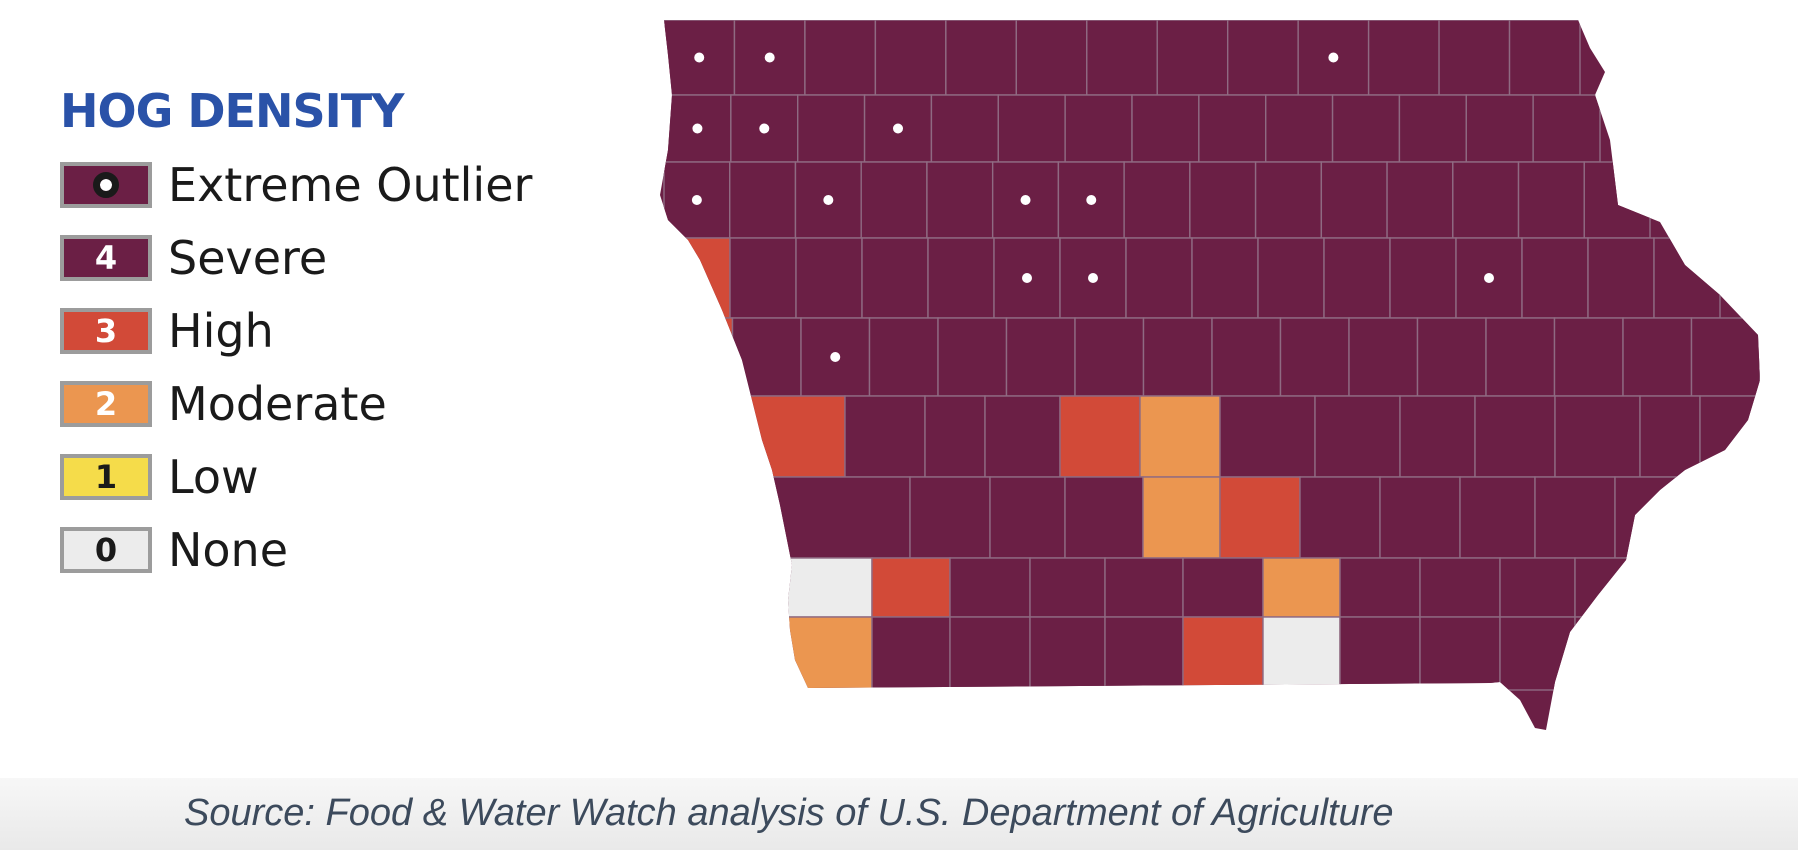  Describe the element at coordinates (350, 184) in the screenshot. I see `legend-label: Extreme Outlier` at that location.